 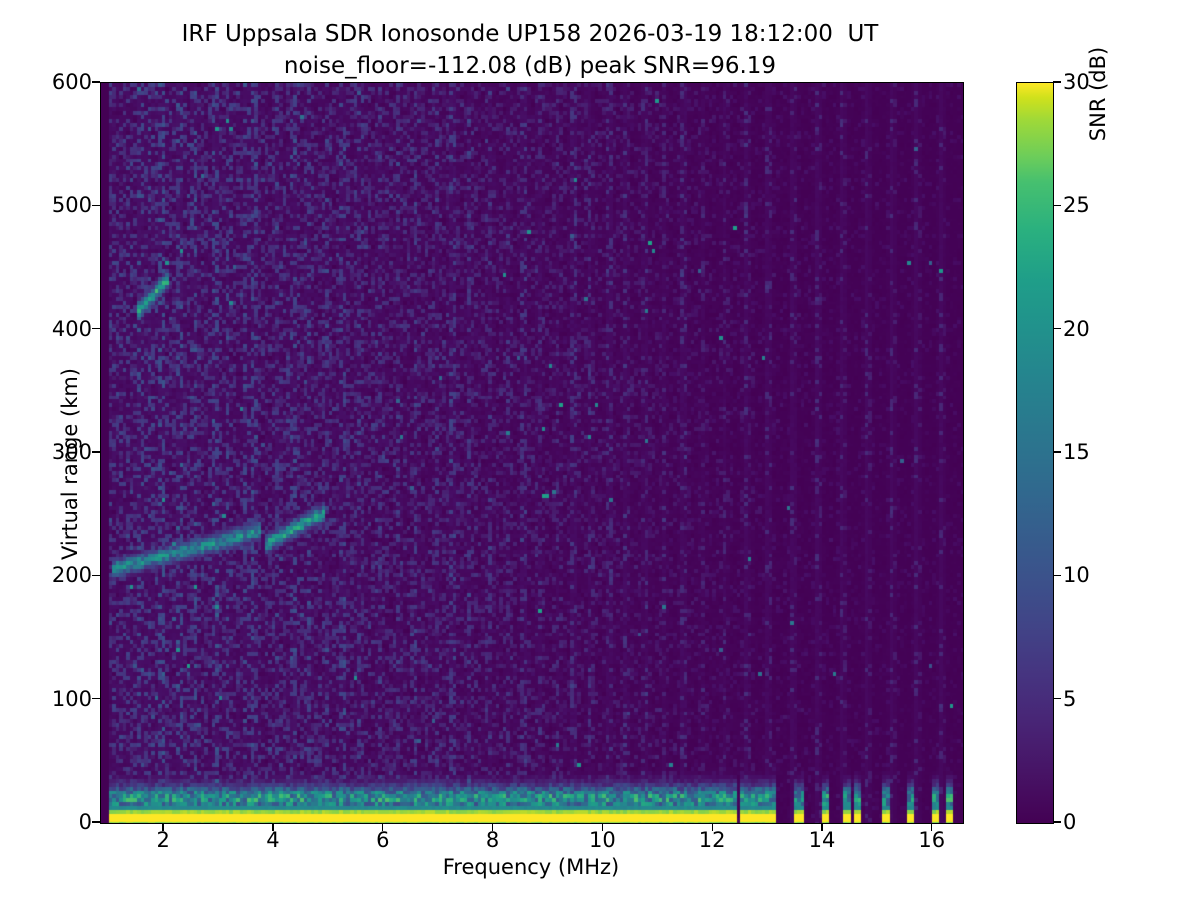 What do you see at coordinates (71, 328) in the screenshot?
I see `y-tick-label-400: 400` at bounding box center [71, 328].